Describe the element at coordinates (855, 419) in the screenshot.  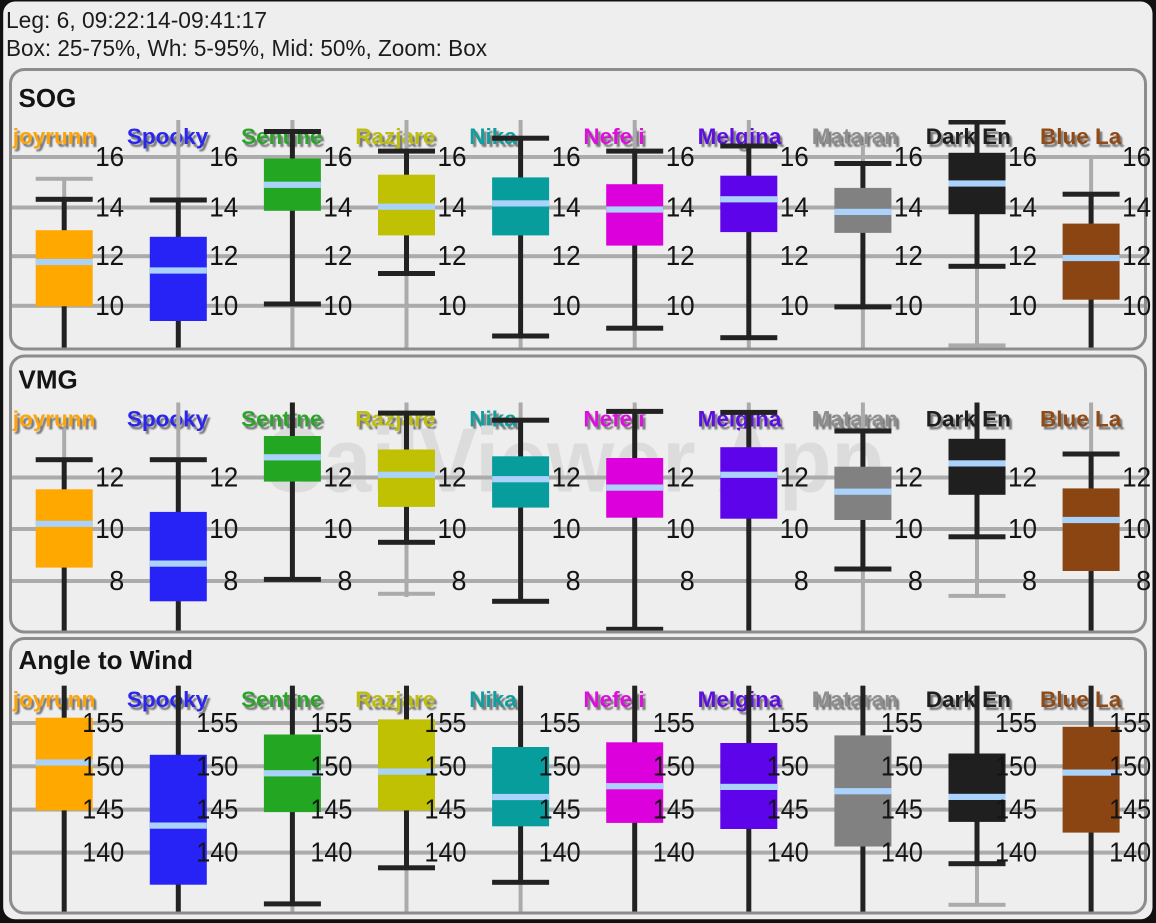
I see `svg-text: Mataran` at that location.